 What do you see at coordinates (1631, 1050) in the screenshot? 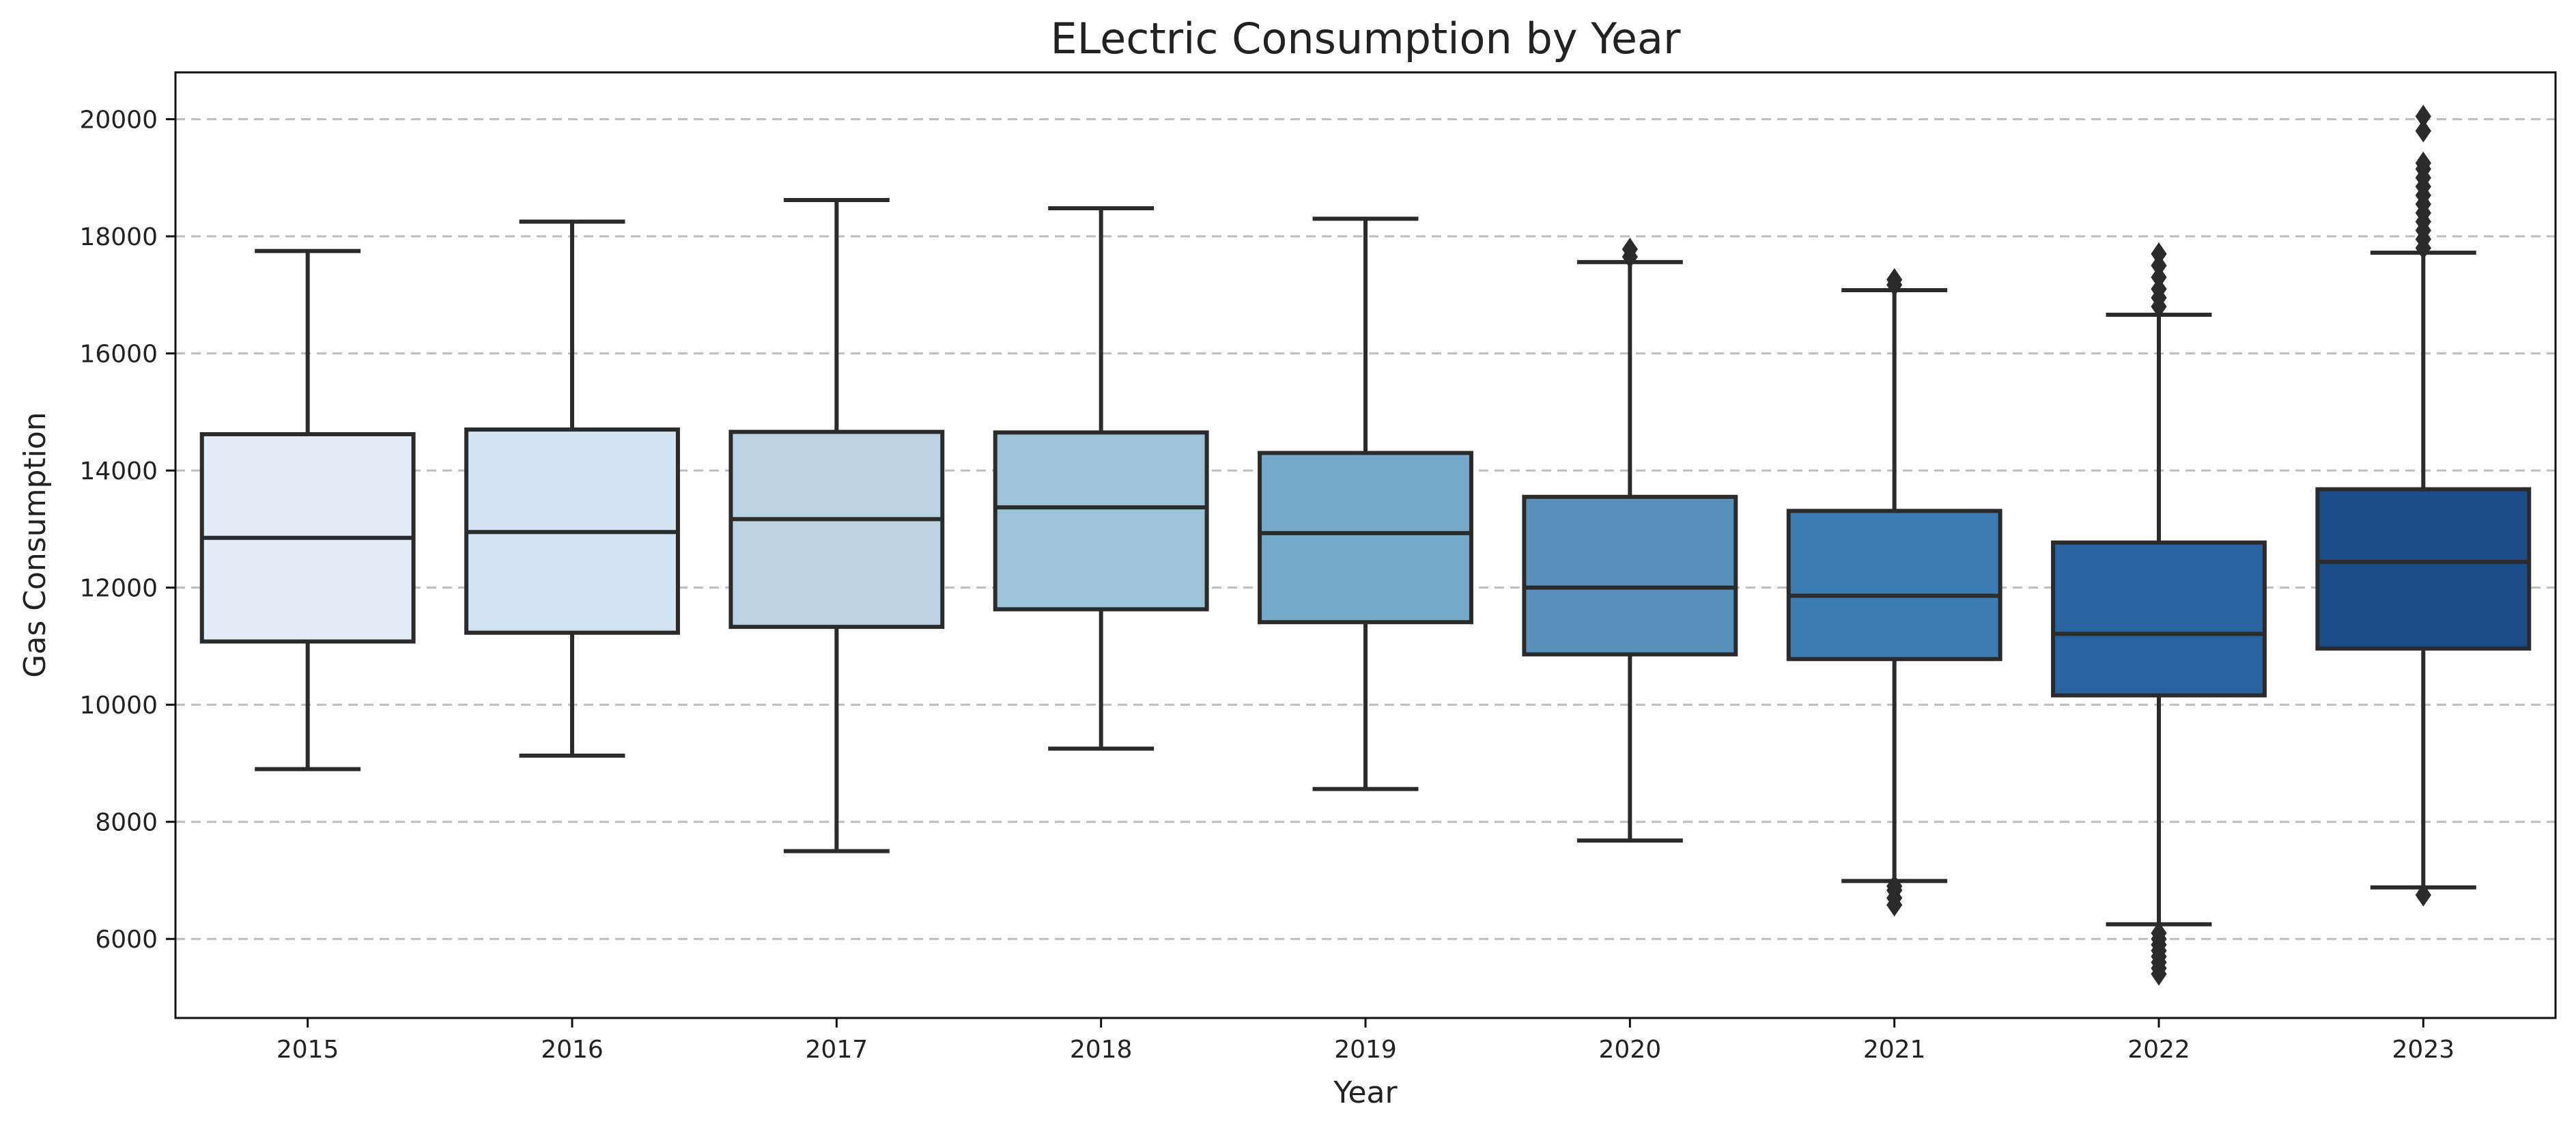
I see `x-tick-label: 2020` at bounding box center [1631, 1050].